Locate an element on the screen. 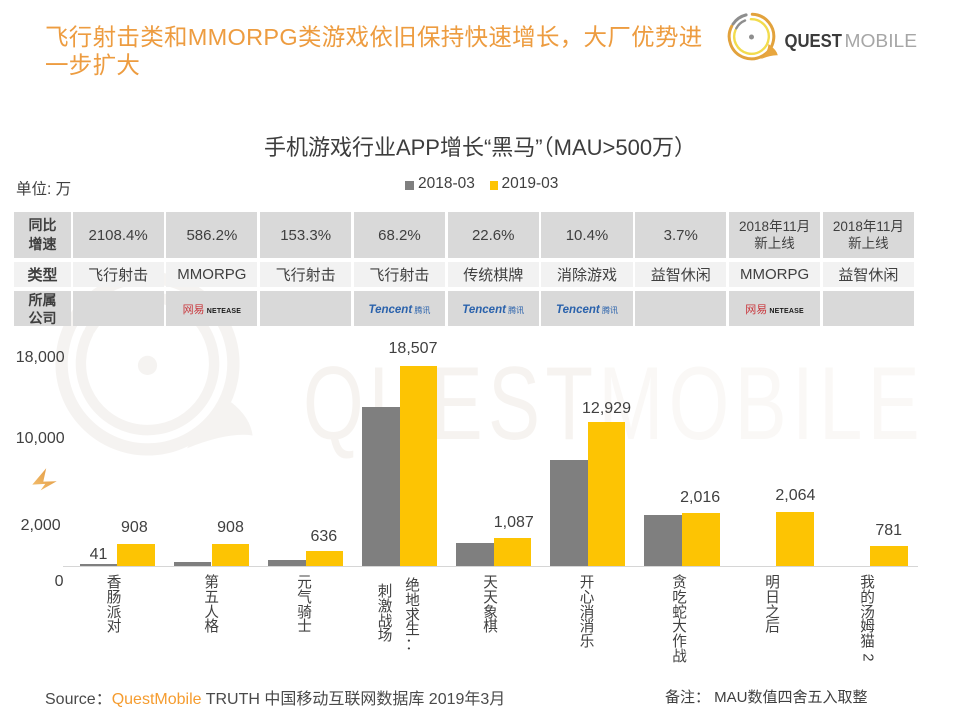 The height and width of the screenshot is (720, 960). svg-text: QUEST is located at coordinates (814, 40).